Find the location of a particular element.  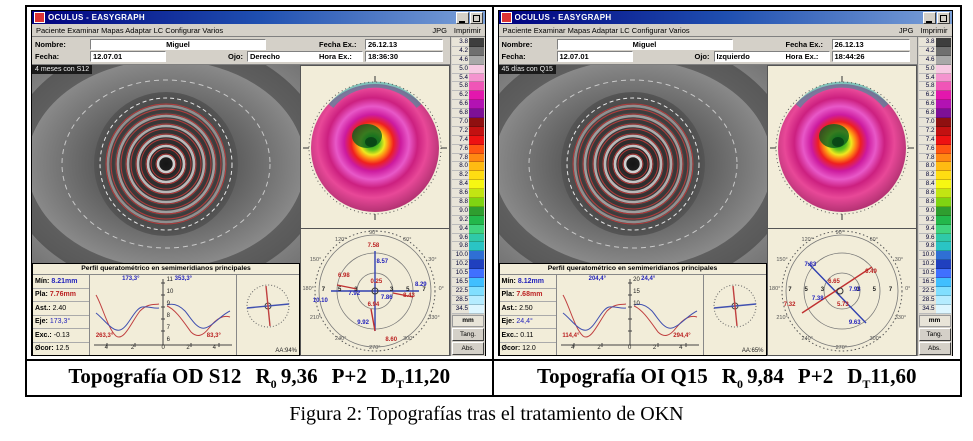

y-tick: 15 is located at coordinates (636, 291).